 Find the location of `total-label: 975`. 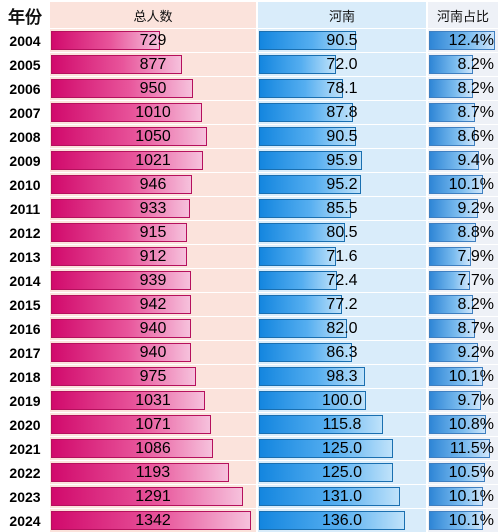

total-label: 975 is located at coordinates (153, 376).